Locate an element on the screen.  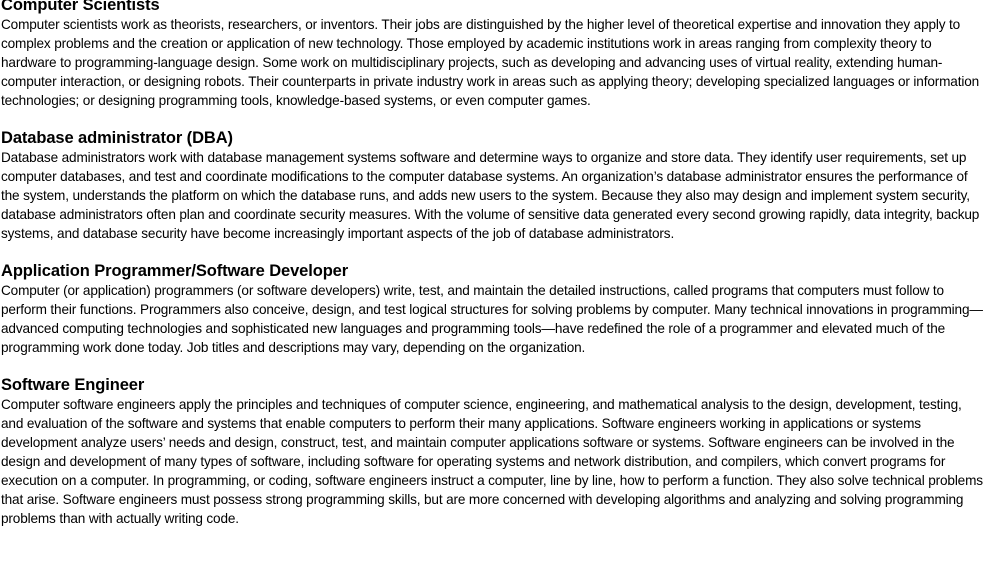
section-heading: Software Engineer is located at coordinates (73, 385).